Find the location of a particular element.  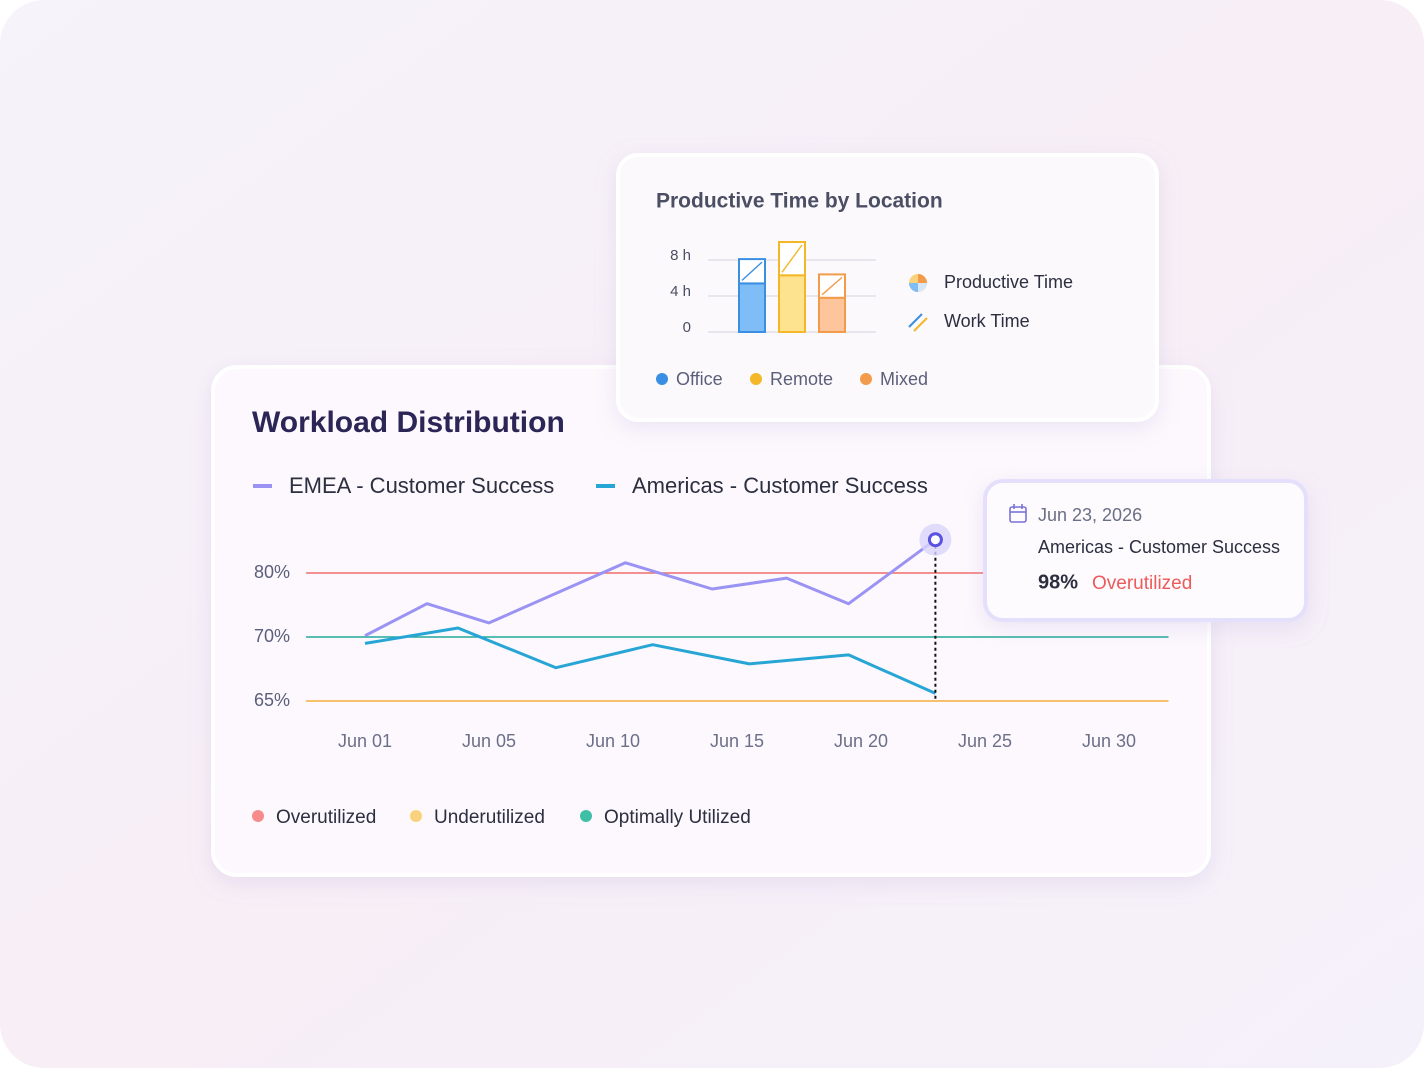

tooltip-value: 98% is located at coordinates (1058, 582).